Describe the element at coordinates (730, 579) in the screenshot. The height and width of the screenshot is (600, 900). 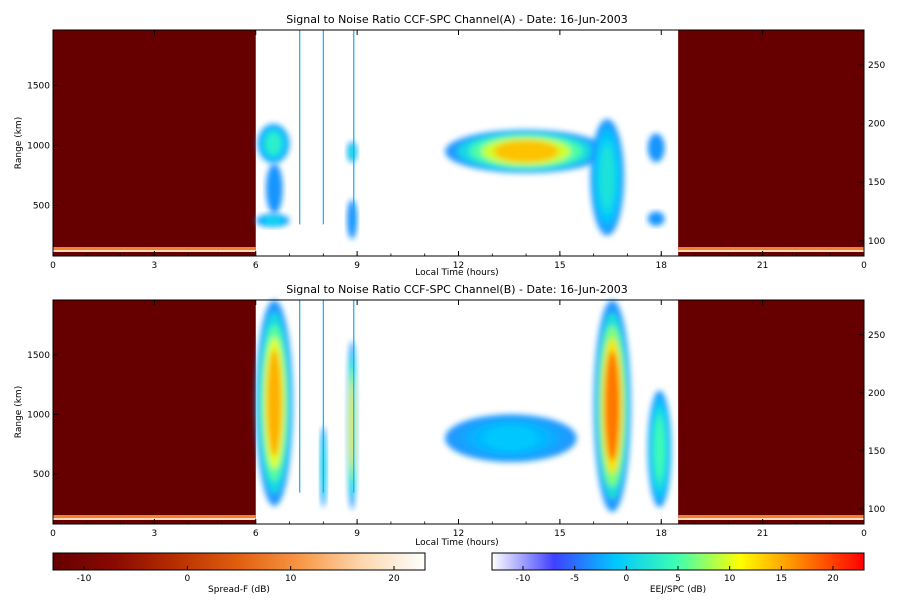
I see `colorbar-tick-label: 10` at that location.